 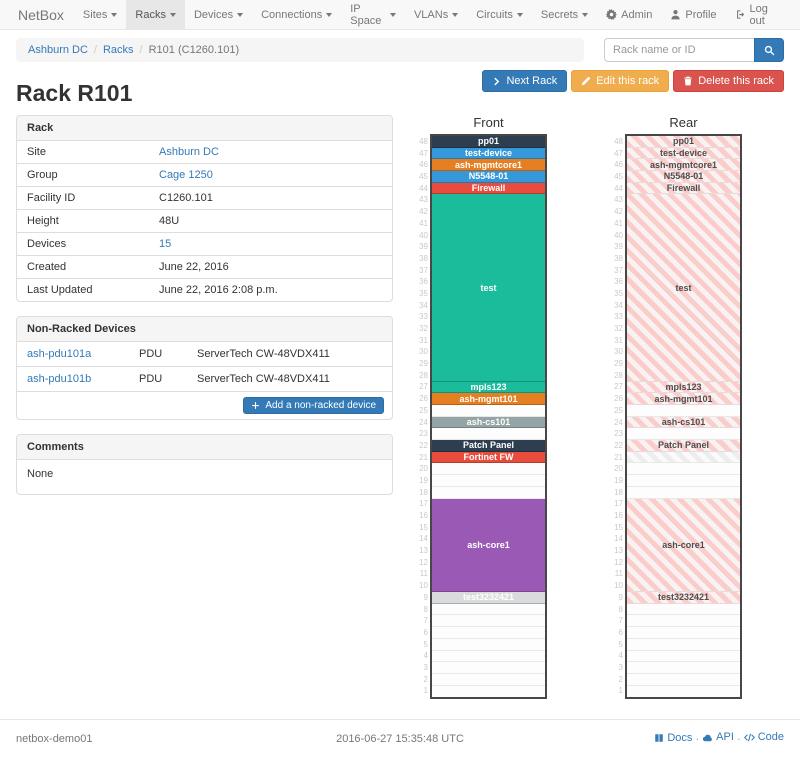 What do you see at coordinates (532, 81) in the screenshot?
I see `next-rack-label: Next Rack` at bounding box center [532, 81].